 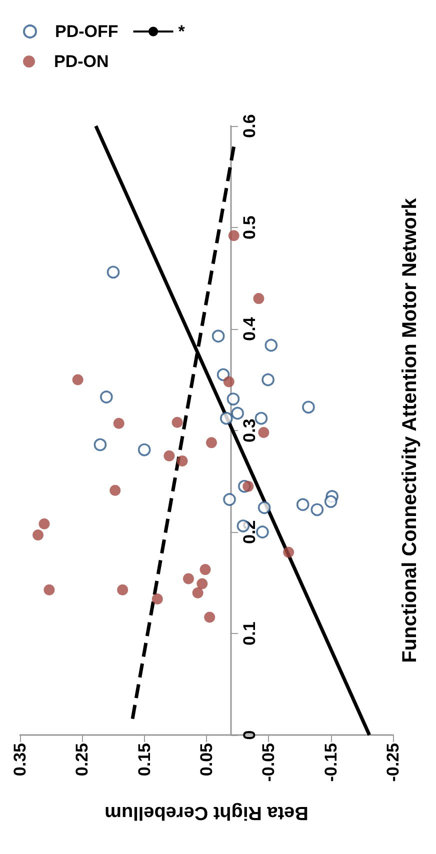 I want to click on y-tick-label: 0.5, so click(x=249, y=228).